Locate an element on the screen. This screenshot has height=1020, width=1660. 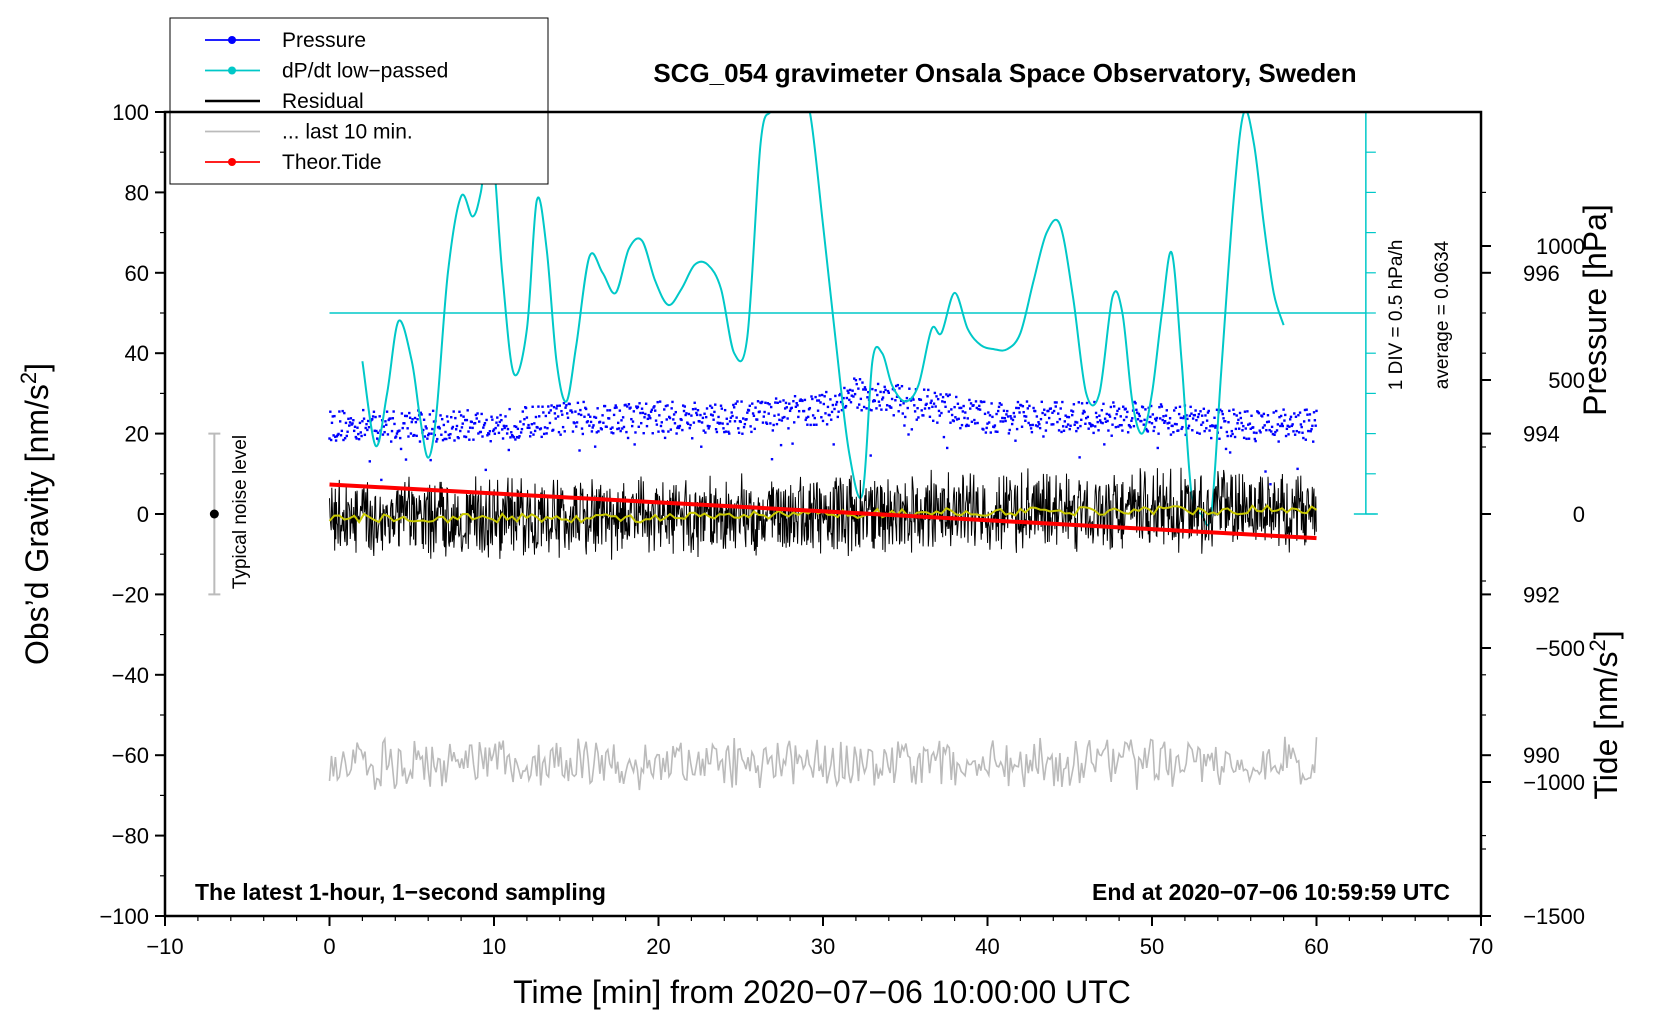
tide-tick-label: −1000 is located at coordinates (1554, 782).